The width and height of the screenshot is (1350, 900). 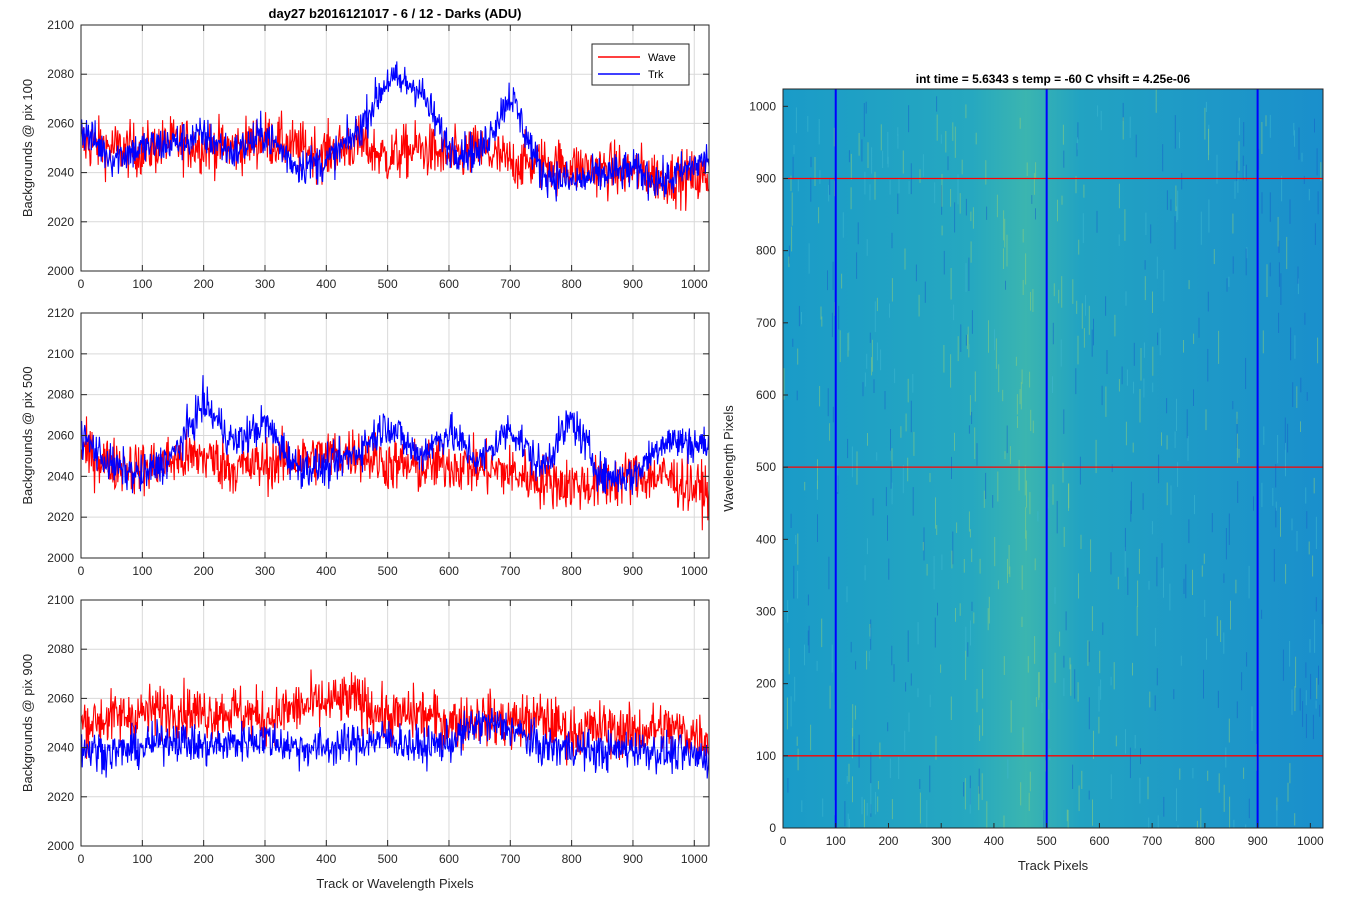 I want to click on y-axis-label: Backgrounds @ pix 900, so click(x=27, y=723).